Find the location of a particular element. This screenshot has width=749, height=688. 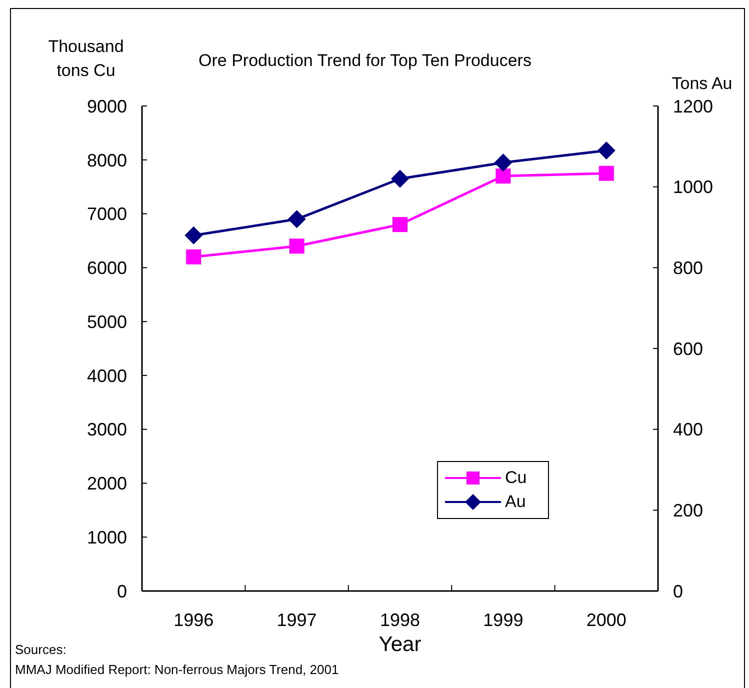

legend-label: Au is located at coordinates (515, 502).